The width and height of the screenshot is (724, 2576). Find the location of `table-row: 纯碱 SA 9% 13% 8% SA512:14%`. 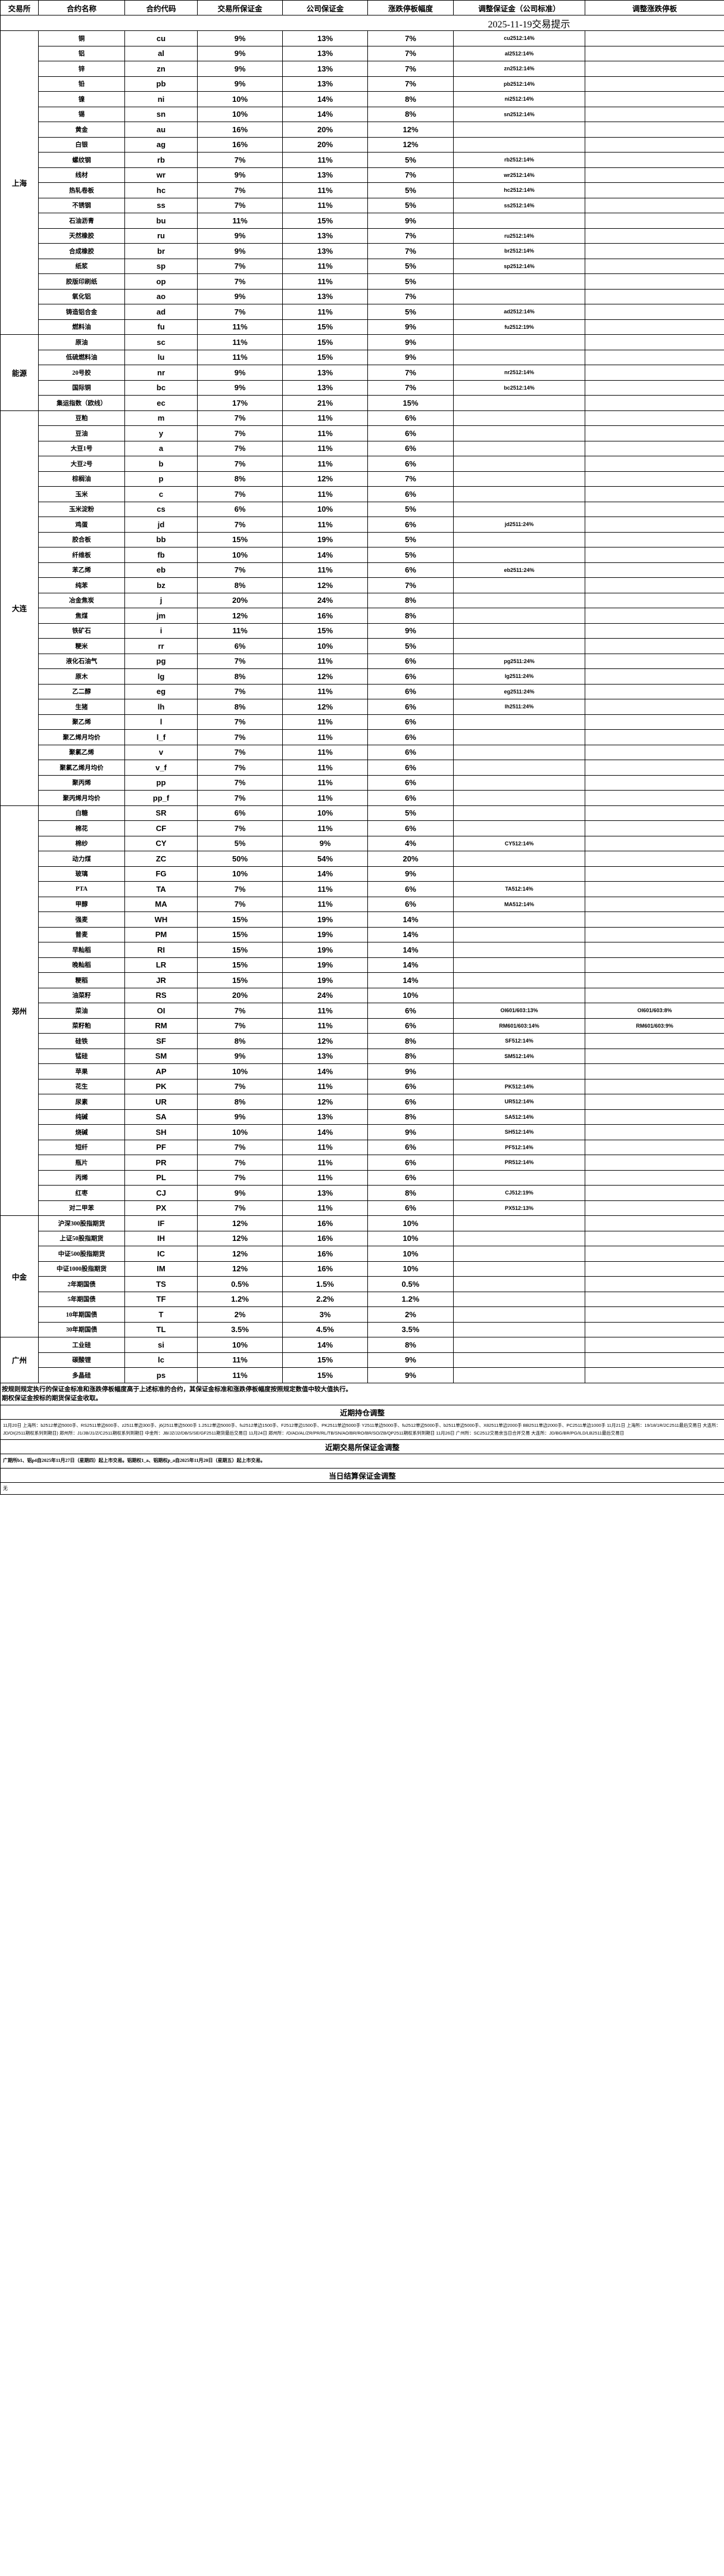

table-row: 纯碱 SA 9% 13% 8% SA512:14% is located at coordinates (362, 1117).